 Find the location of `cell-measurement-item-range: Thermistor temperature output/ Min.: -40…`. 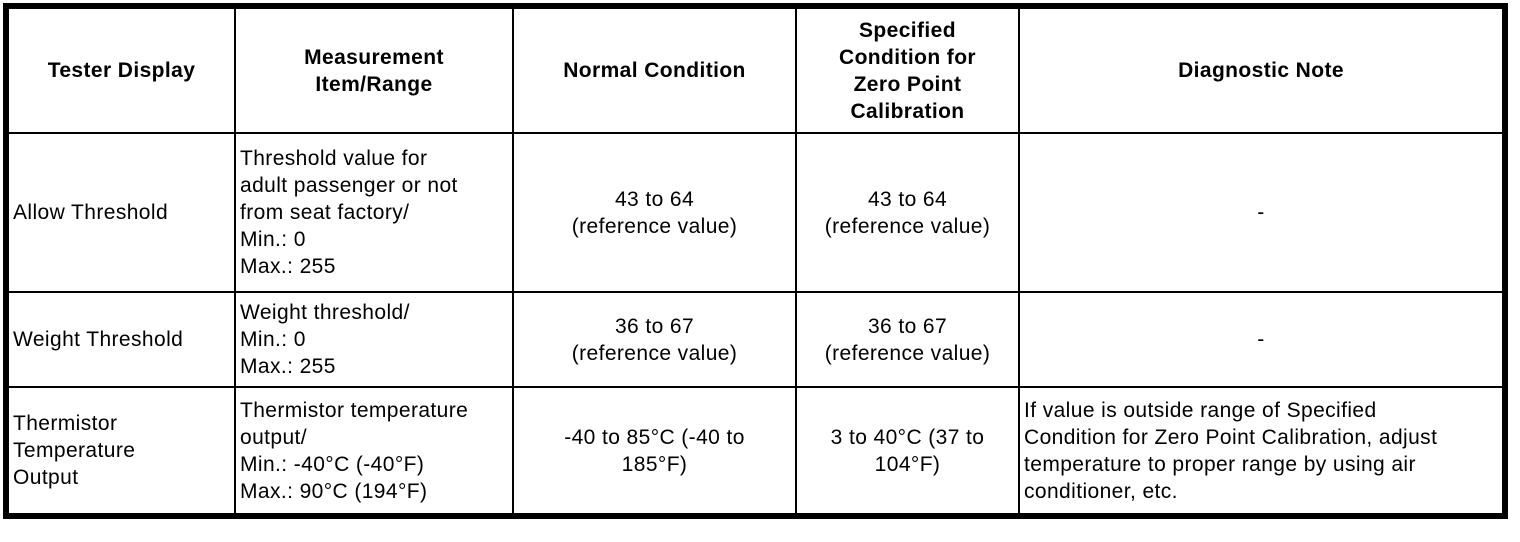

cell-measurement-item-range: Thermistor temperature output/ Min.: -40… is located at coordinates (374, 451).